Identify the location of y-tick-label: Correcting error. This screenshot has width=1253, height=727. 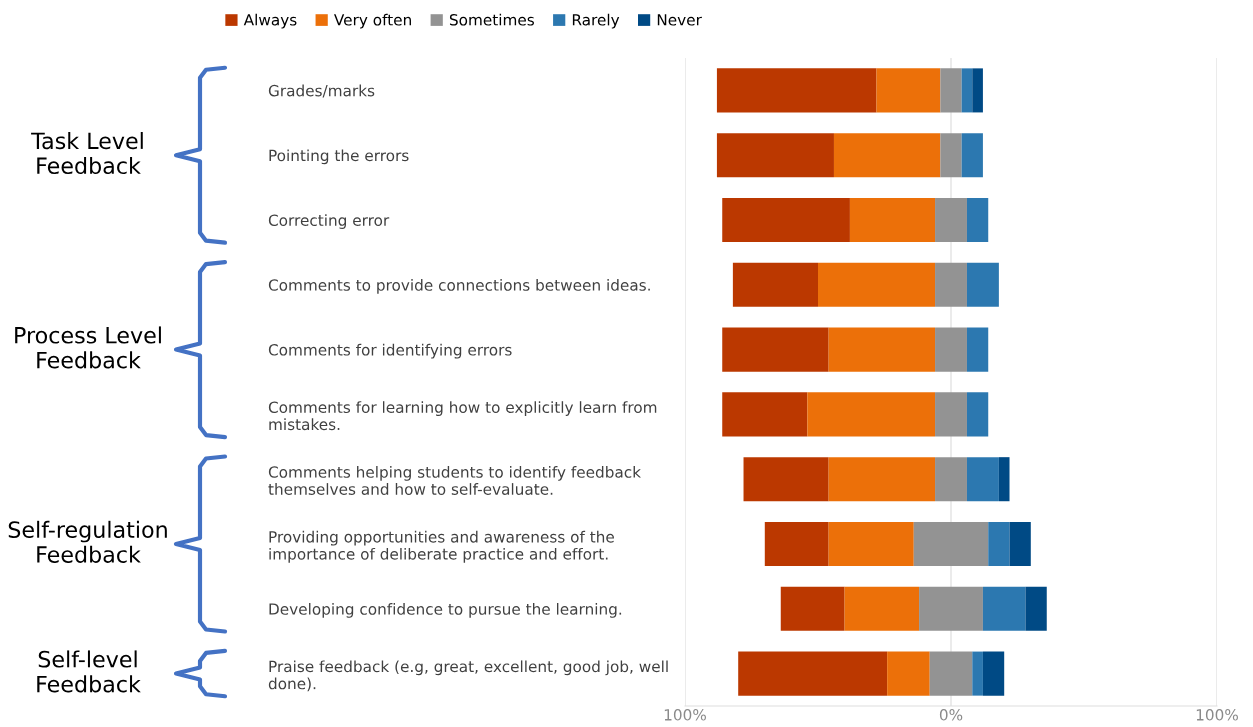
(329, 221).